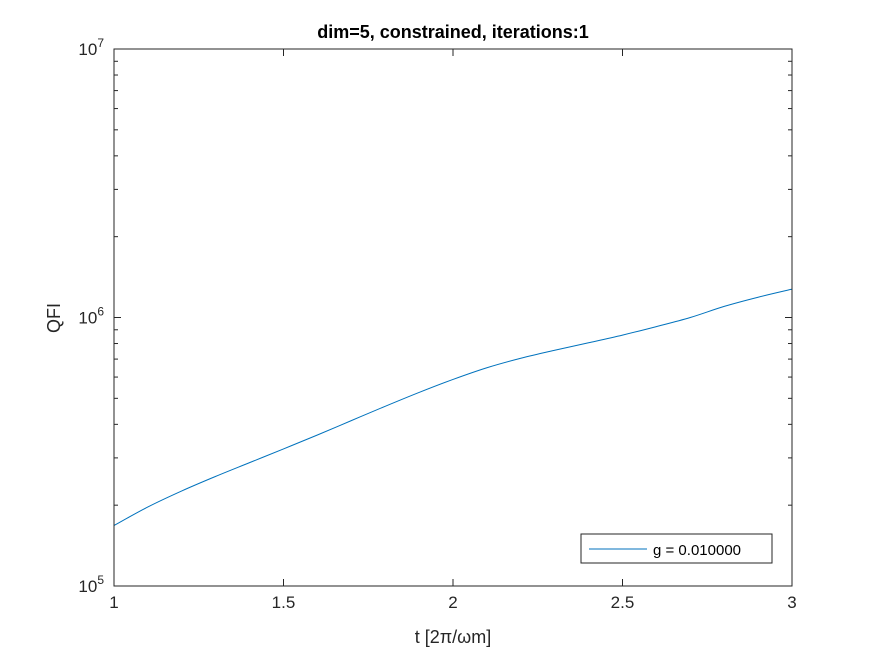  I want to click on x-tick-labels: 1 1.5 2 2.5 3, so click(452, 602).